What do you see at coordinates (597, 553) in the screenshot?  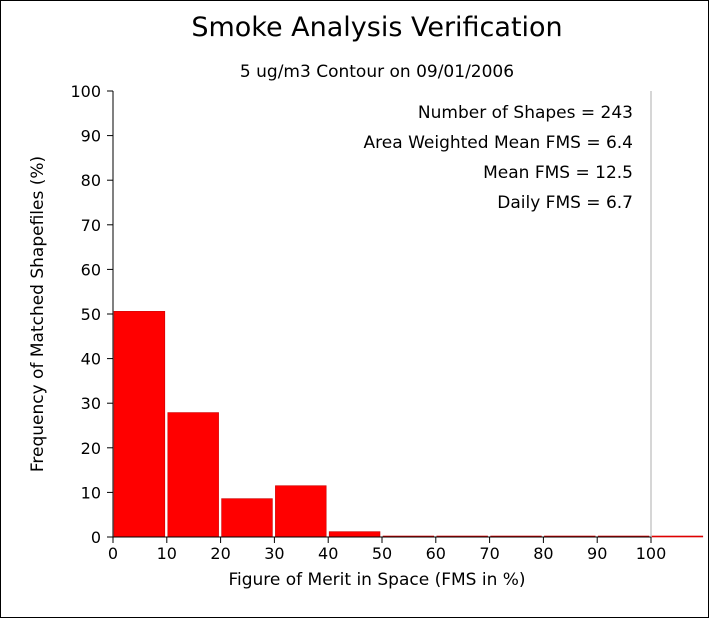 I see `x-tick-label: 90` at bounding box center [597, 553].